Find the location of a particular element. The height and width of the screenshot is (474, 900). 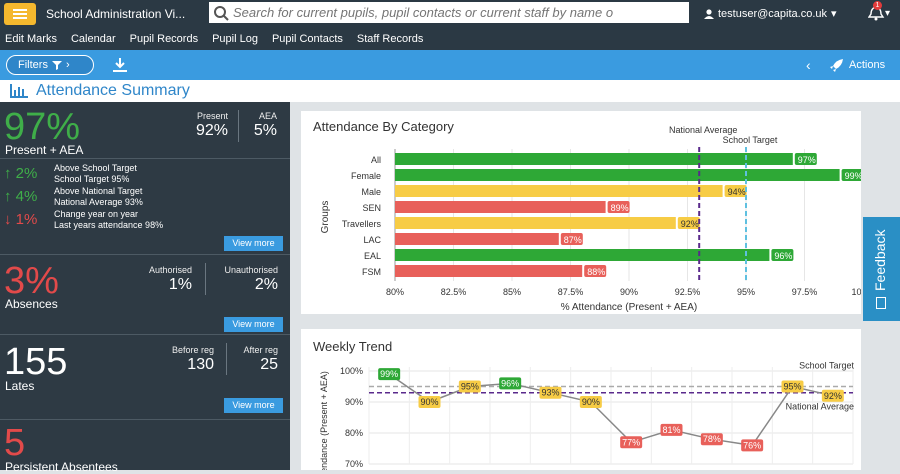

national-average-label: National Average is located at coordinates (703, 130).